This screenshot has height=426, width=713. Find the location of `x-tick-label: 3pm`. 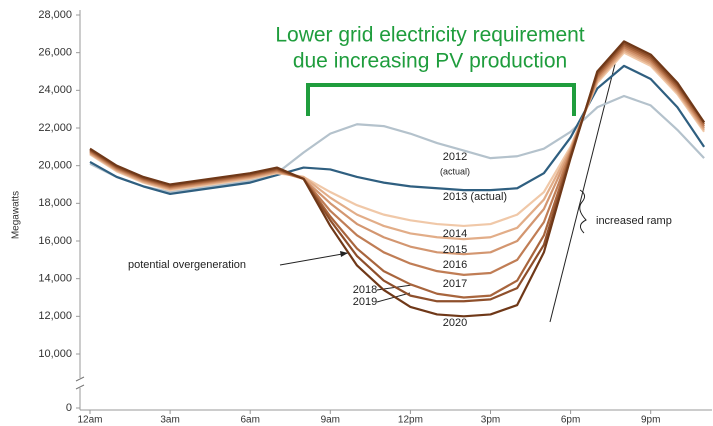

x-tick-label: 3pm is located at coordinates (490, 420).